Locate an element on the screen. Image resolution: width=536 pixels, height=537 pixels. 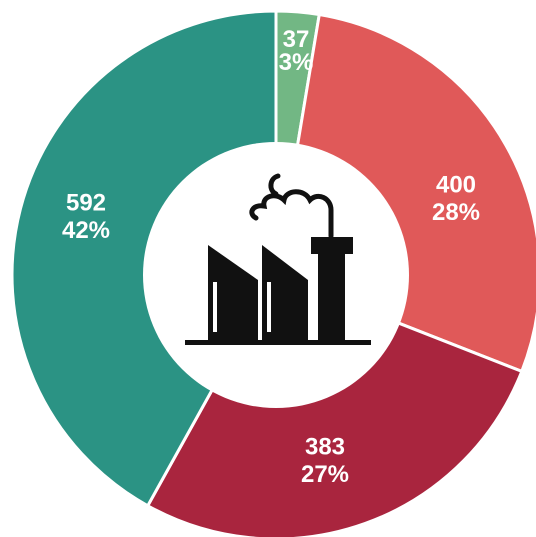
value-label: 400 is located at coordinates (456, 185).